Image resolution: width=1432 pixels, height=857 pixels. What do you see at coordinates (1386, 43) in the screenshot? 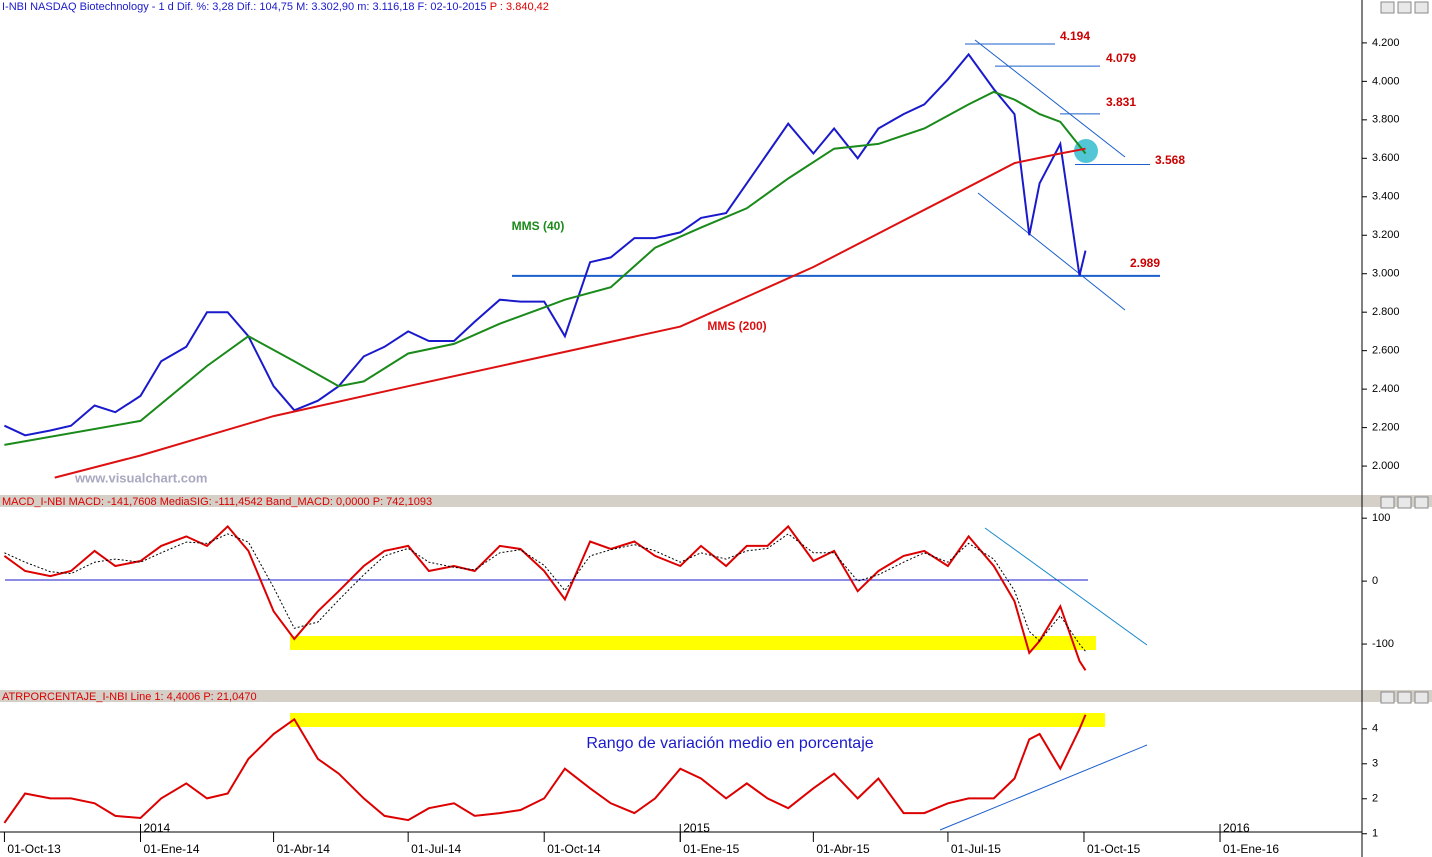
I see `y-tick-label: 4.200` at bounding box center [1386, 43].